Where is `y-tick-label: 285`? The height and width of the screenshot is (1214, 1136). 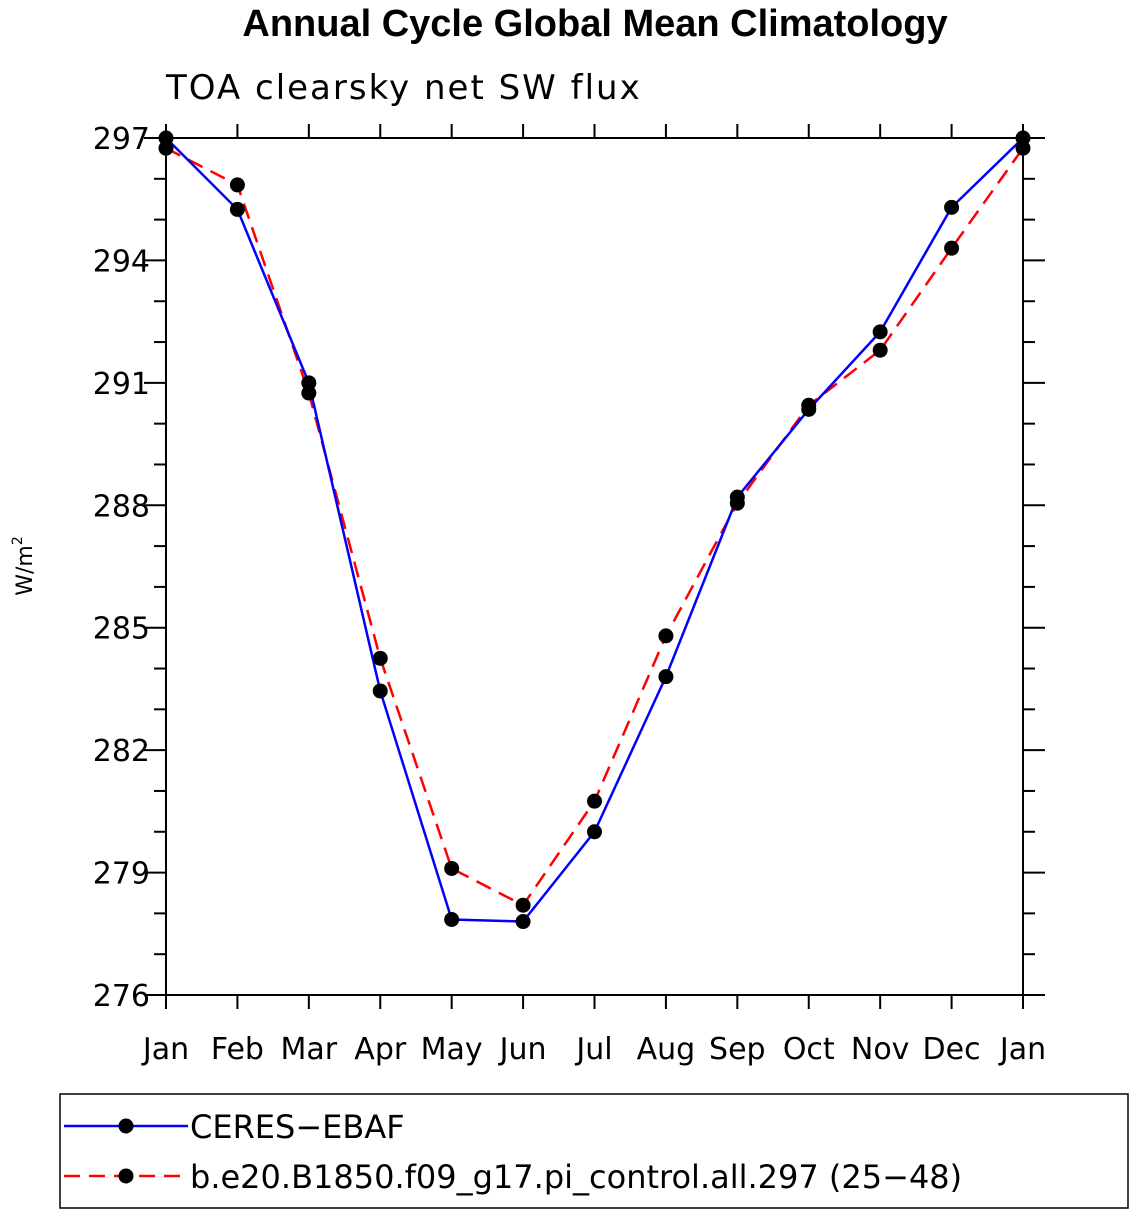
y-tick-label: 285 is located at coordinates (121, 629).